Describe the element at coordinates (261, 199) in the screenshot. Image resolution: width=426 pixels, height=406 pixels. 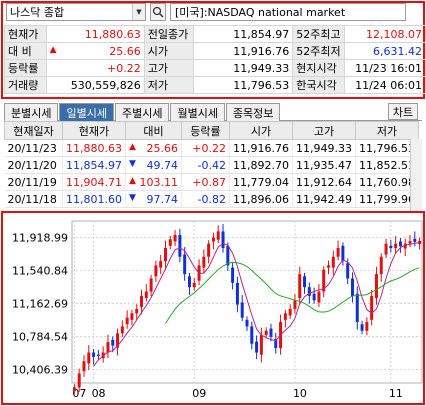
I see `cell-open: 11,896.06` at that location.